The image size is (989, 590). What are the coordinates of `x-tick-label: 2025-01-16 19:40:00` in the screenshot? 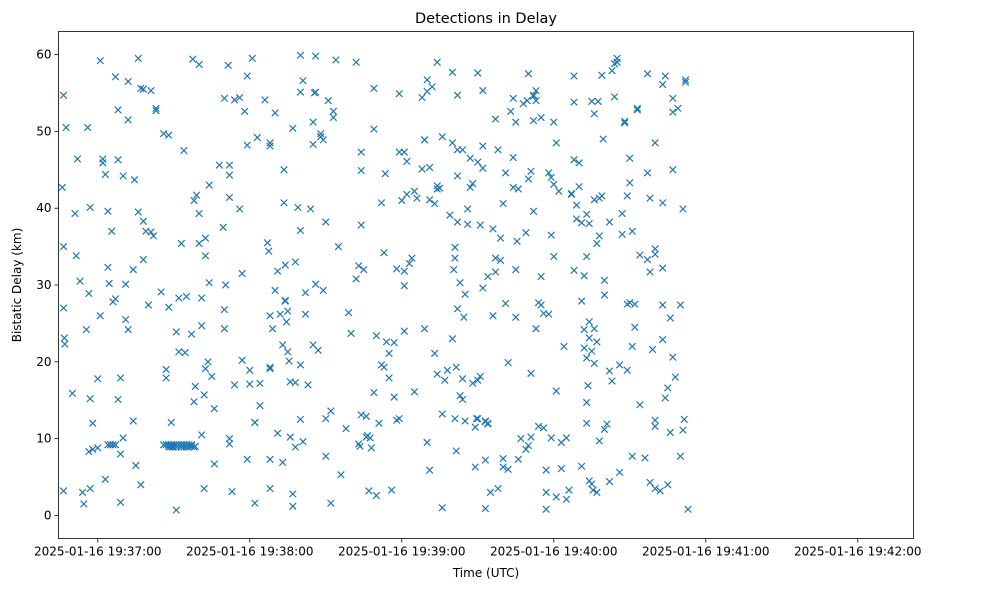 It's located at (553, 552).